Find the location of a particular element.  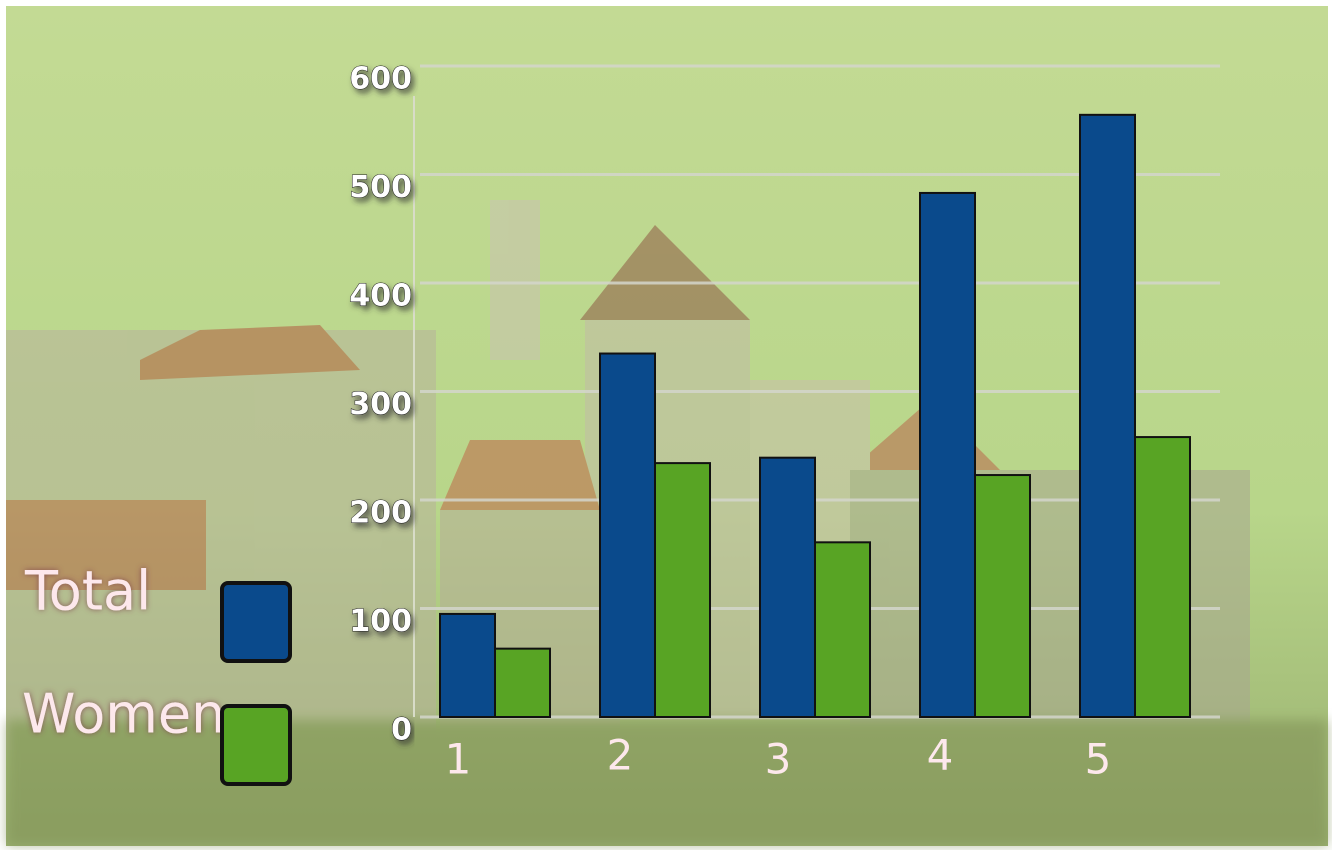

y-tick-label: 100 is located at coordinates (380, 621).